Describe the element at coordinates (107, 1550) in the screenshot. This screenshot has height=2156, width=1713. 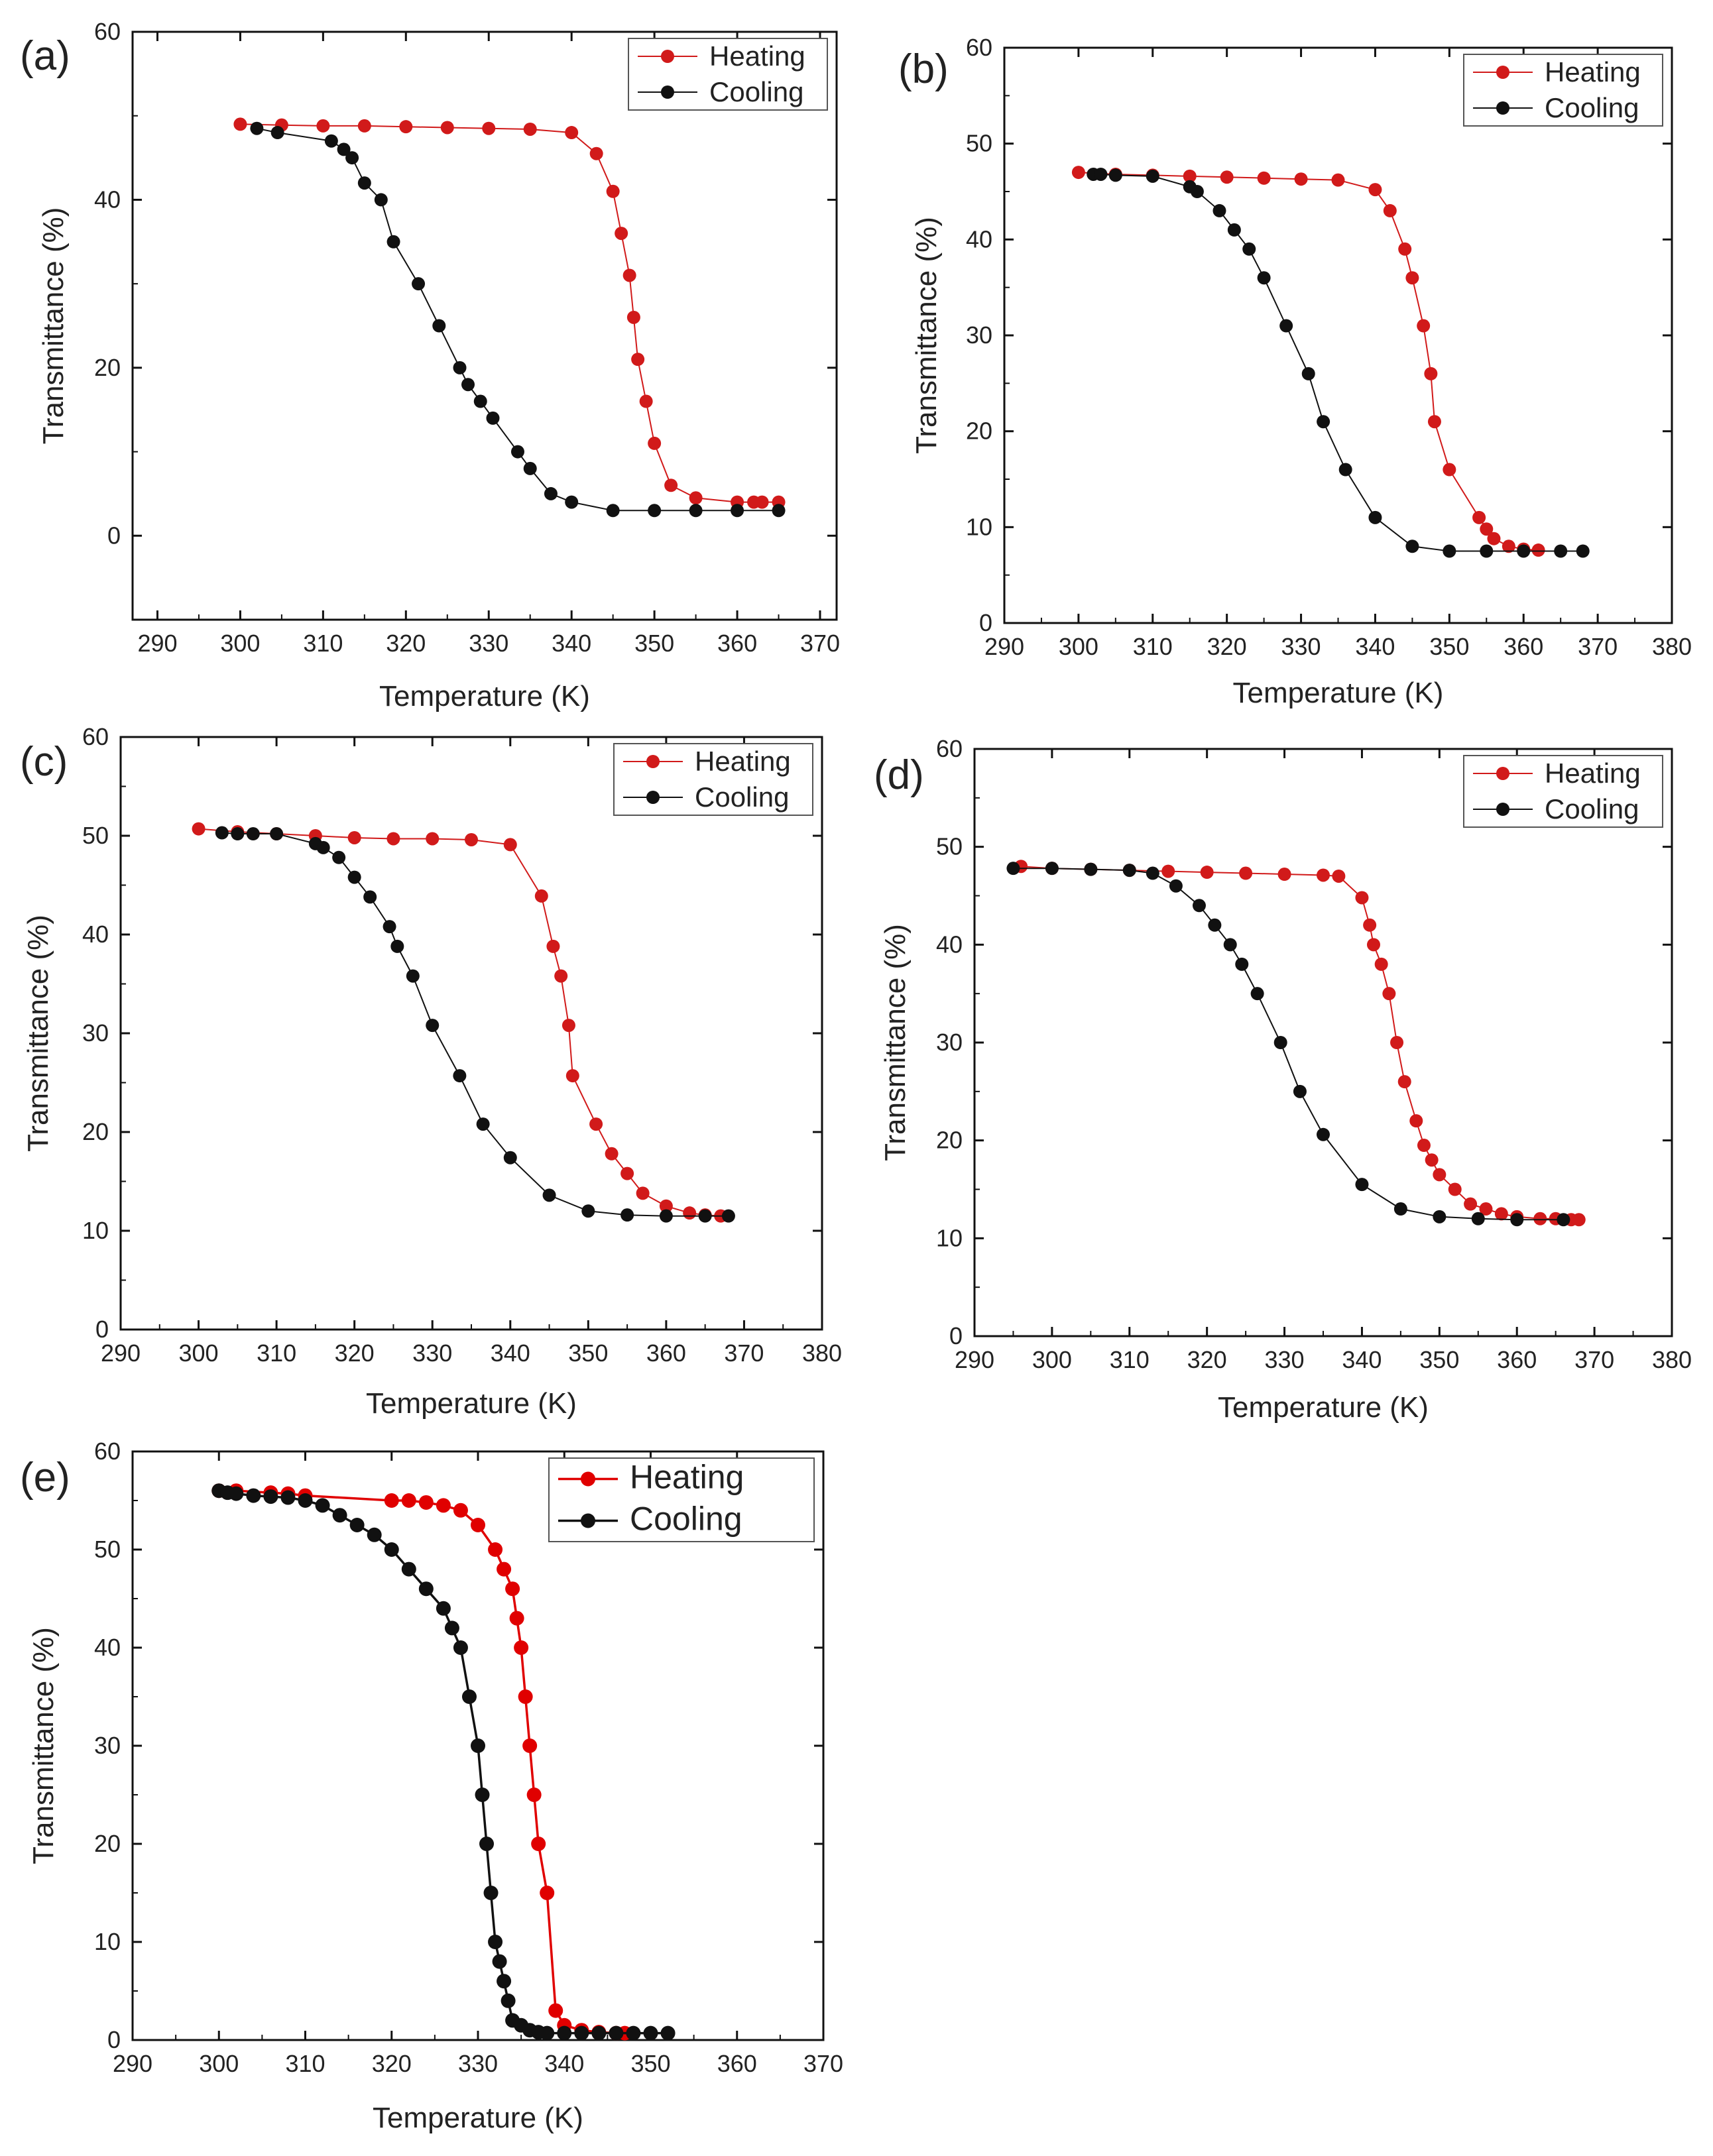
I see `y-tick-label: 50` at that location.